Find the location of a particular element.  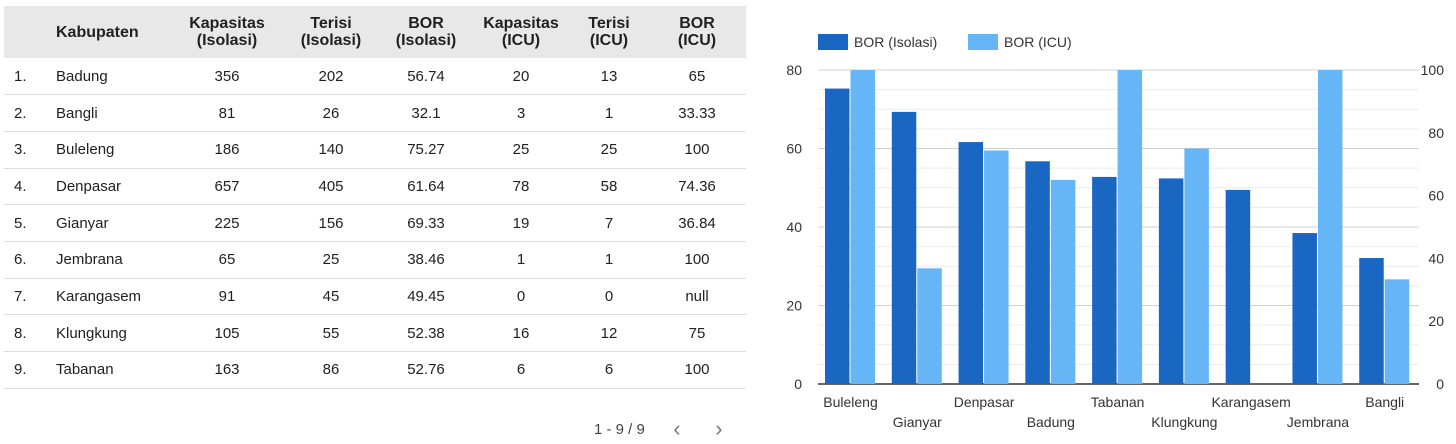

left-axis-tick-label: 0 is located at coordinates (798, 384).